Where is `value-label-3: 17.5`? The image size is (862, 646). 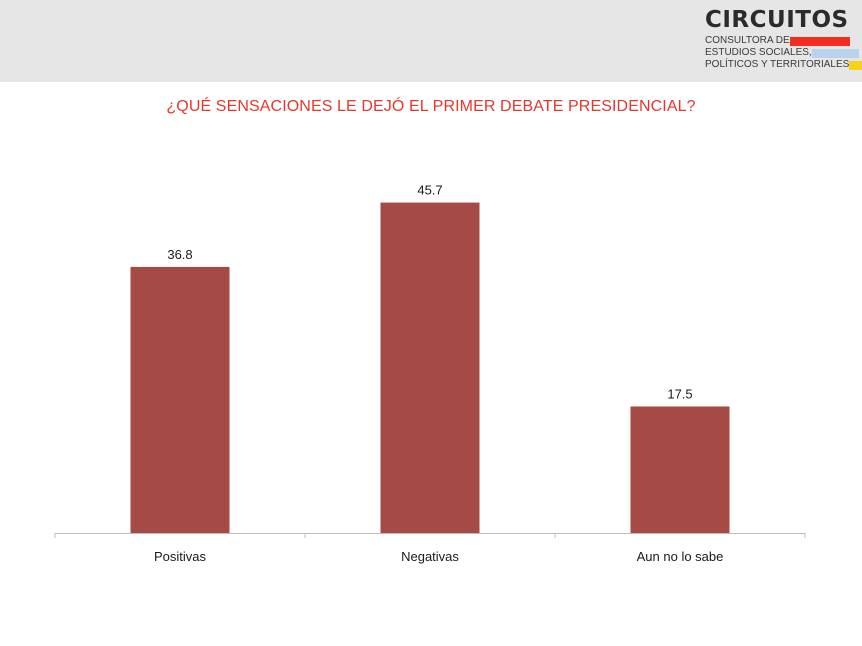
value-label-3: 17.5 is located at coordinates (679, 393).